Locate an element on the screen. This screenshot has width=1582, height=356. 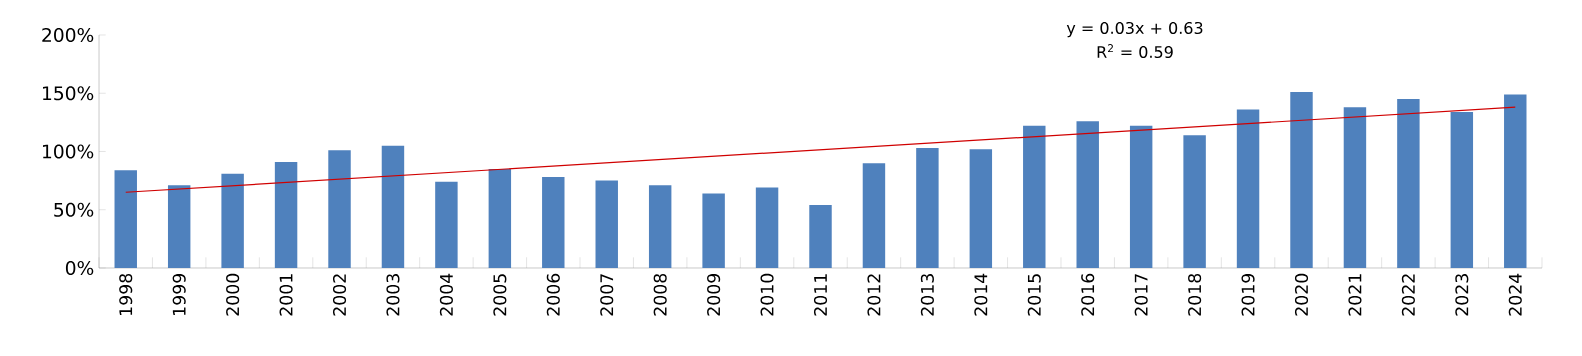
x-tick-label: 2007 is located at coordinates (607, 295).